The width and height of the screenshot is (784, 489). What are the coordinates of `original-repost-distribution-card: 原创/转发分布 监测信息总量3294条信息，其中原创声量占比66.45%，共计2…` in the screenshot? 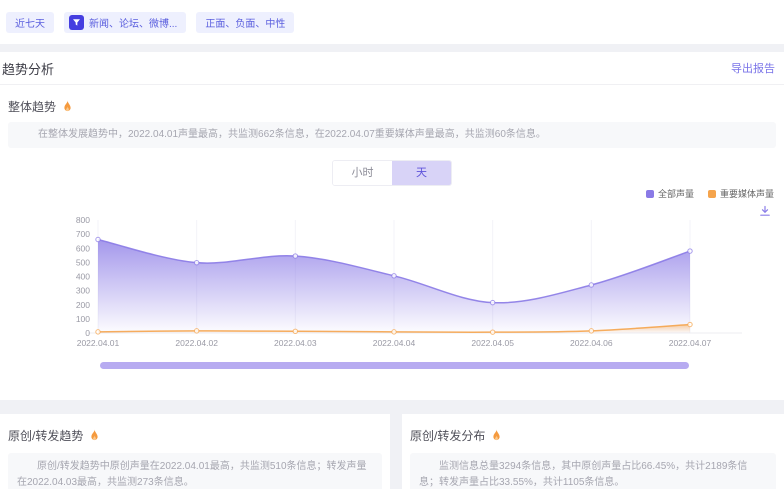 It's located at (593, 451).